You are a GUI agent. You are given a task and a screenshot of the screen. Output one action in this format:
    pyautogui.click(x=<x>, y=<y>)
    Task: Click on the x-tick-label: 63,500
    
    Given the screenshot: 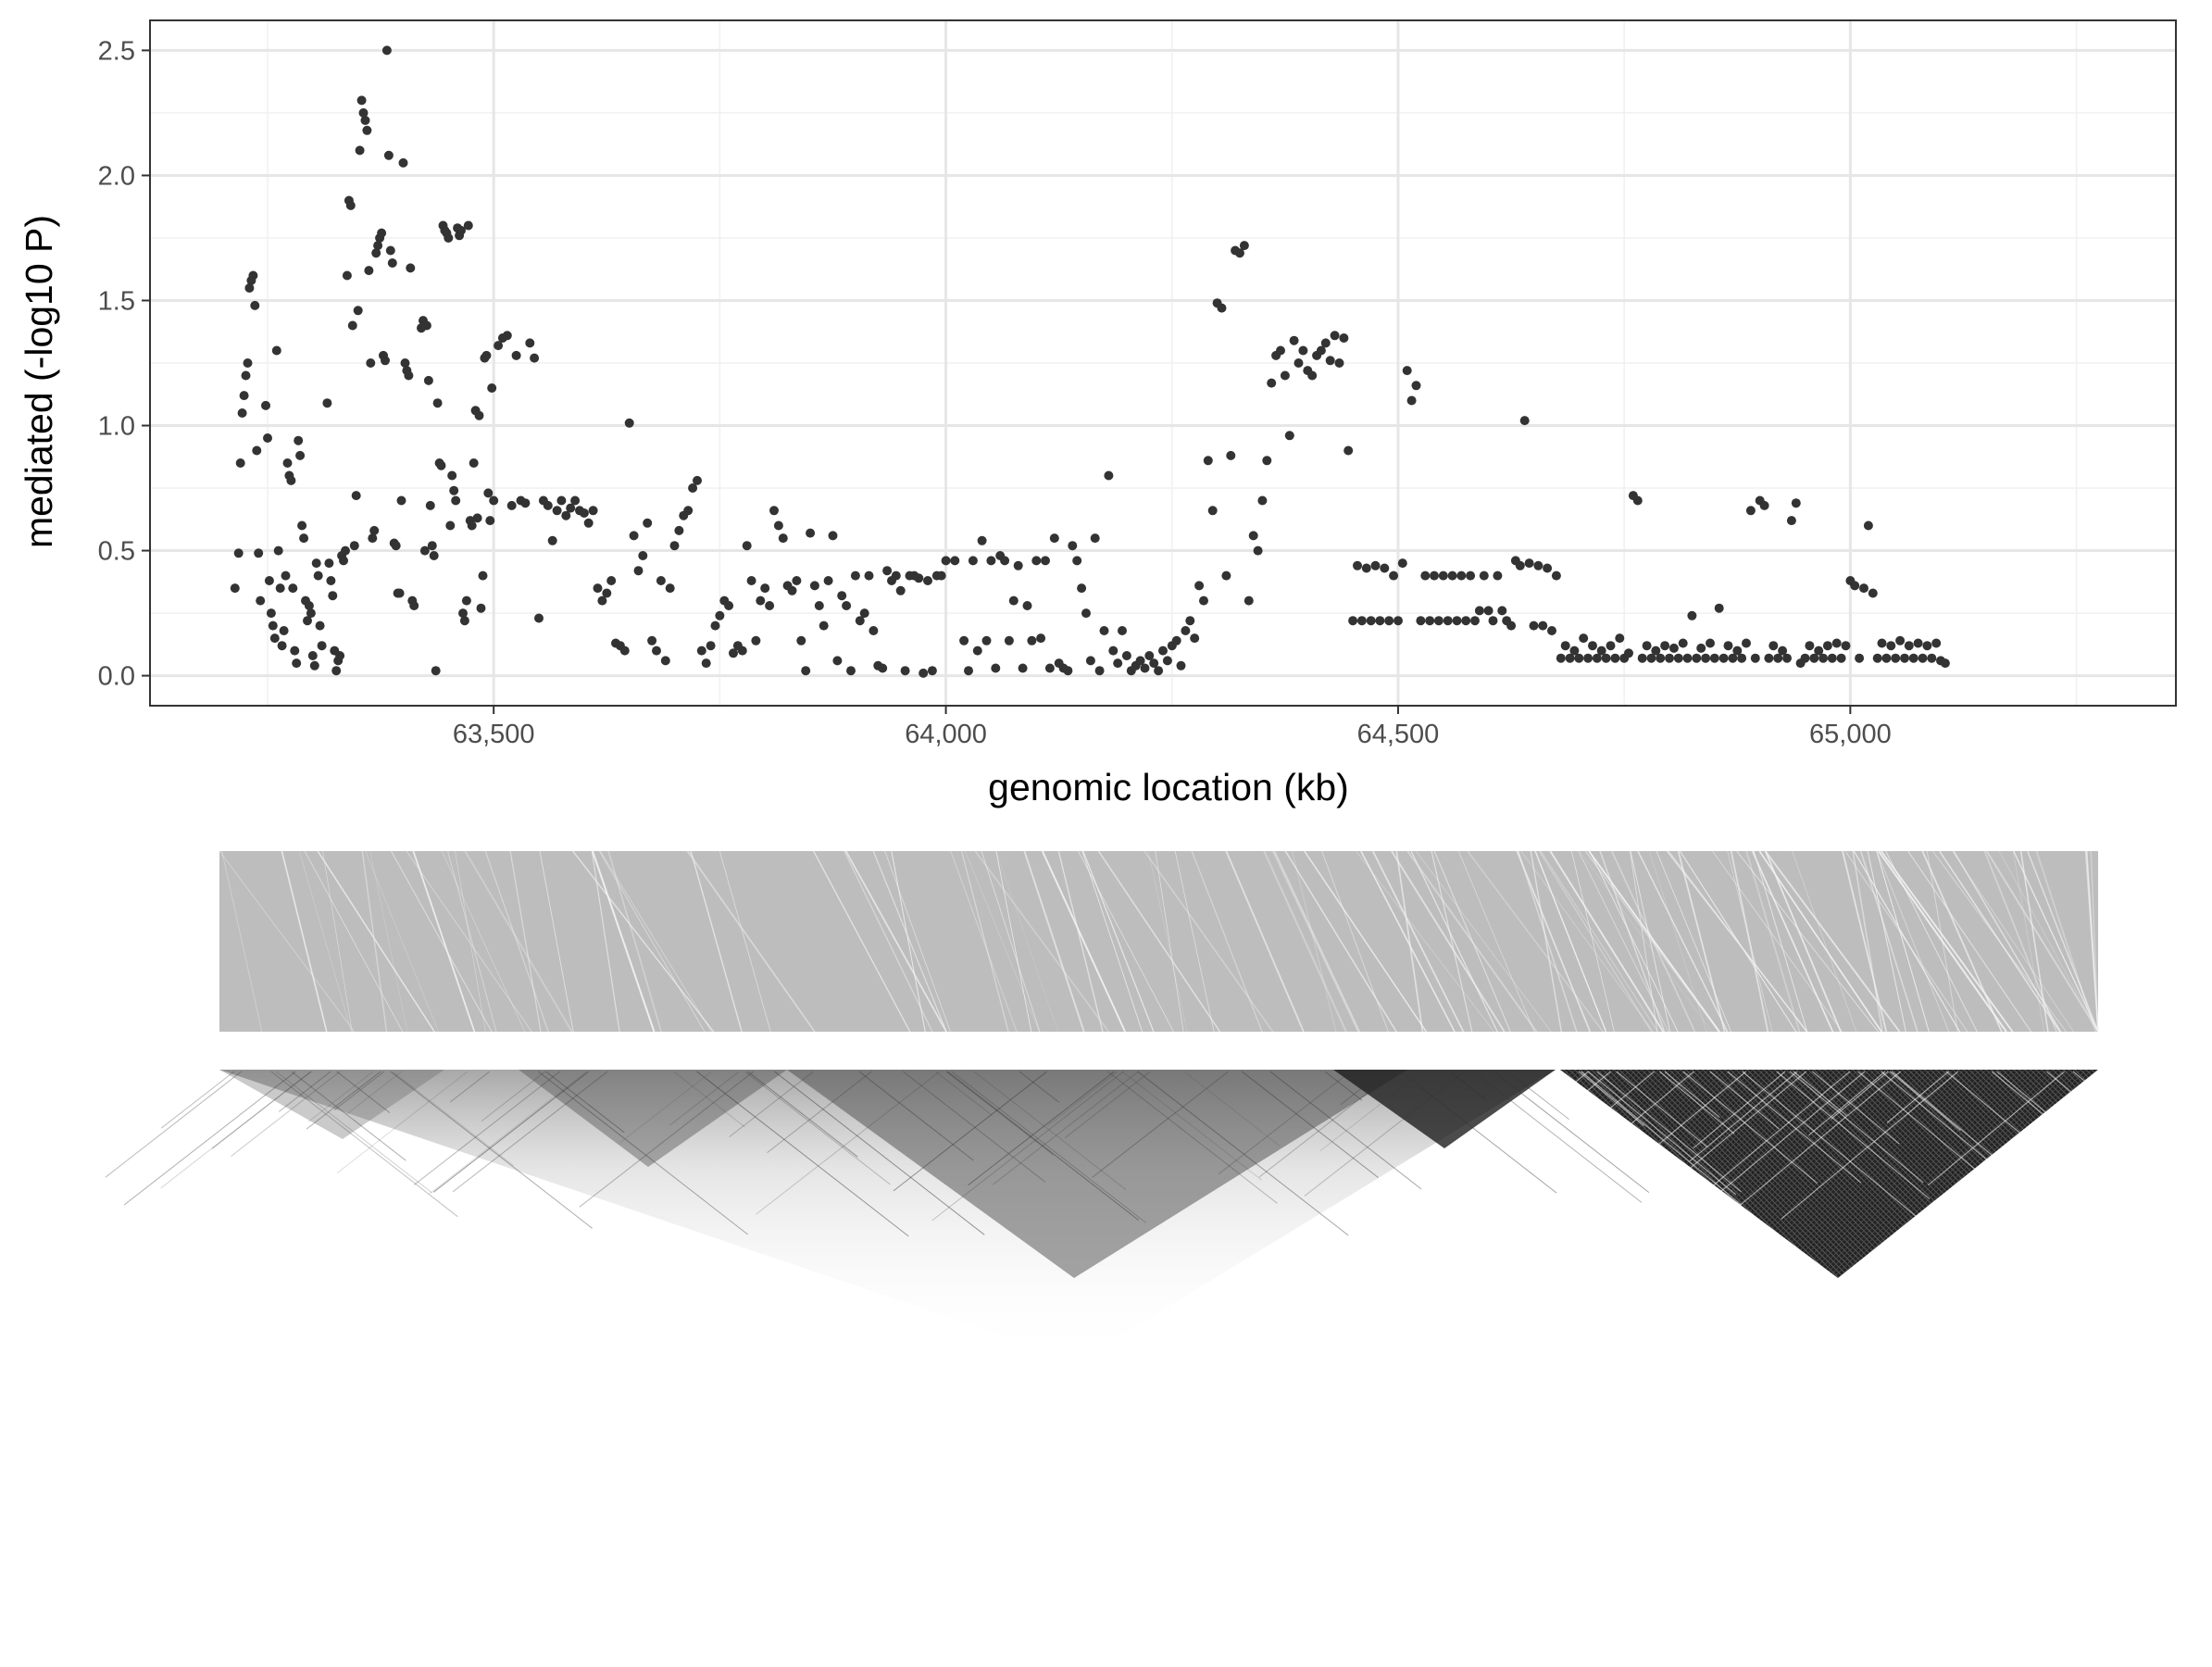 What is the action you would take?
    pyautogui.click(x=494, y=734)
    